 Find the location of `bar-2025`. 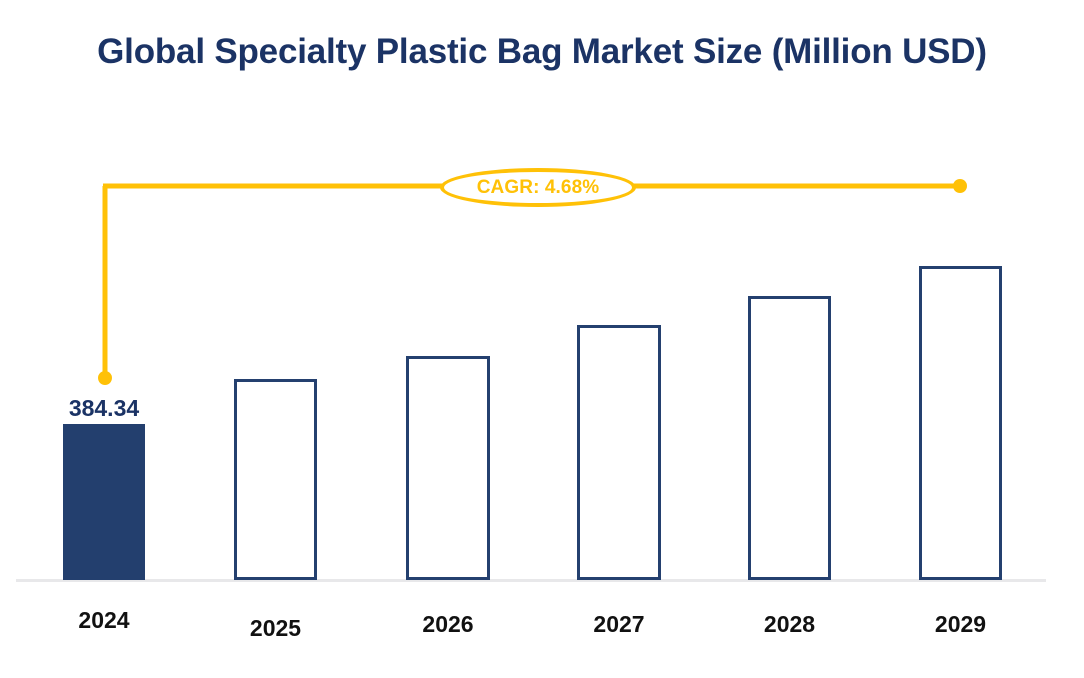

bar-2025 is located at coordinates (275, 479).